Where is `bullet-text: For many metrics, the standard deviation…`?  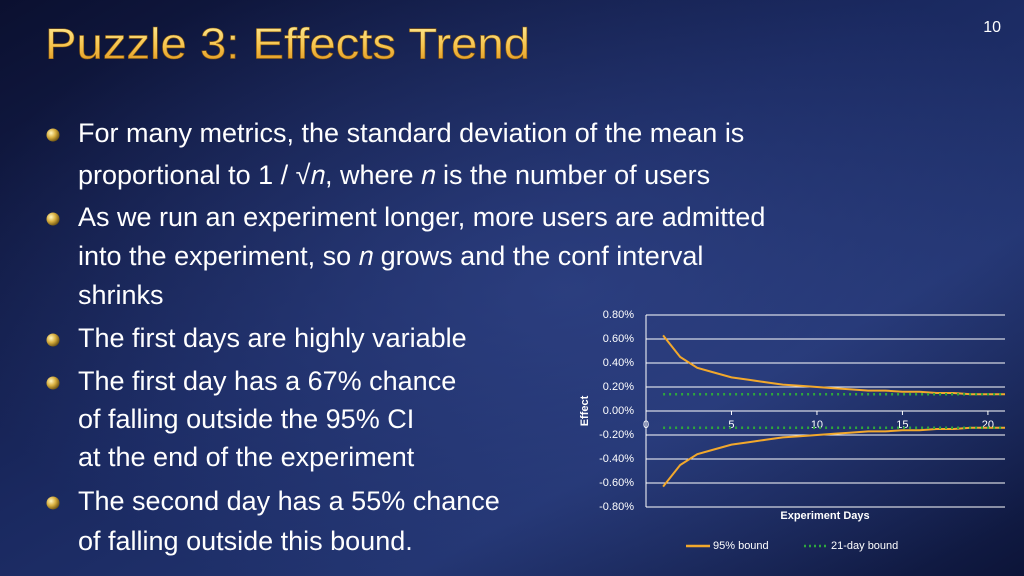
bullet-text: For many metrics, the standard deviation… is located at coordinates (411, 133).